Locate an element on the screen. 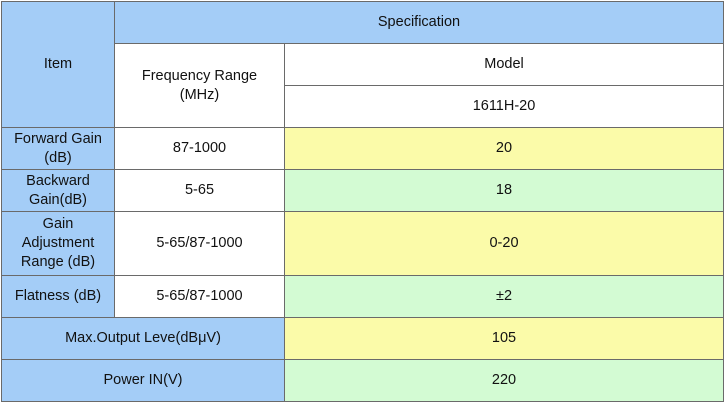 This screenshot has width=724, height=402. specification-header: Specification is located at coordinates (419, 22).